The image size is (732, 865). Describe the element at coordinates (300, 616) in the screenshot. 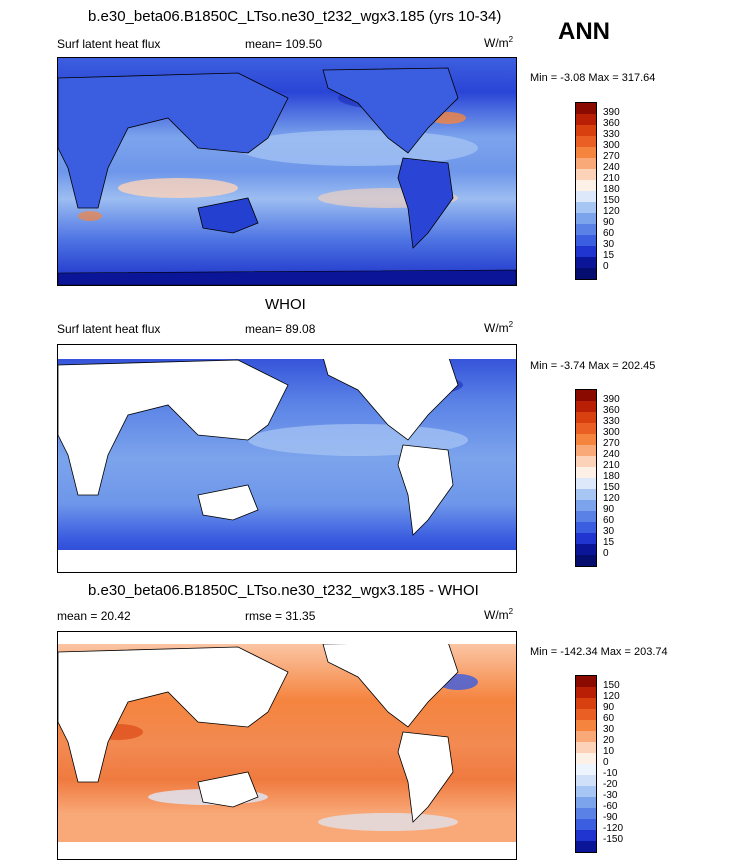

I see `panel3-rmse-value: 31.35` at that location.